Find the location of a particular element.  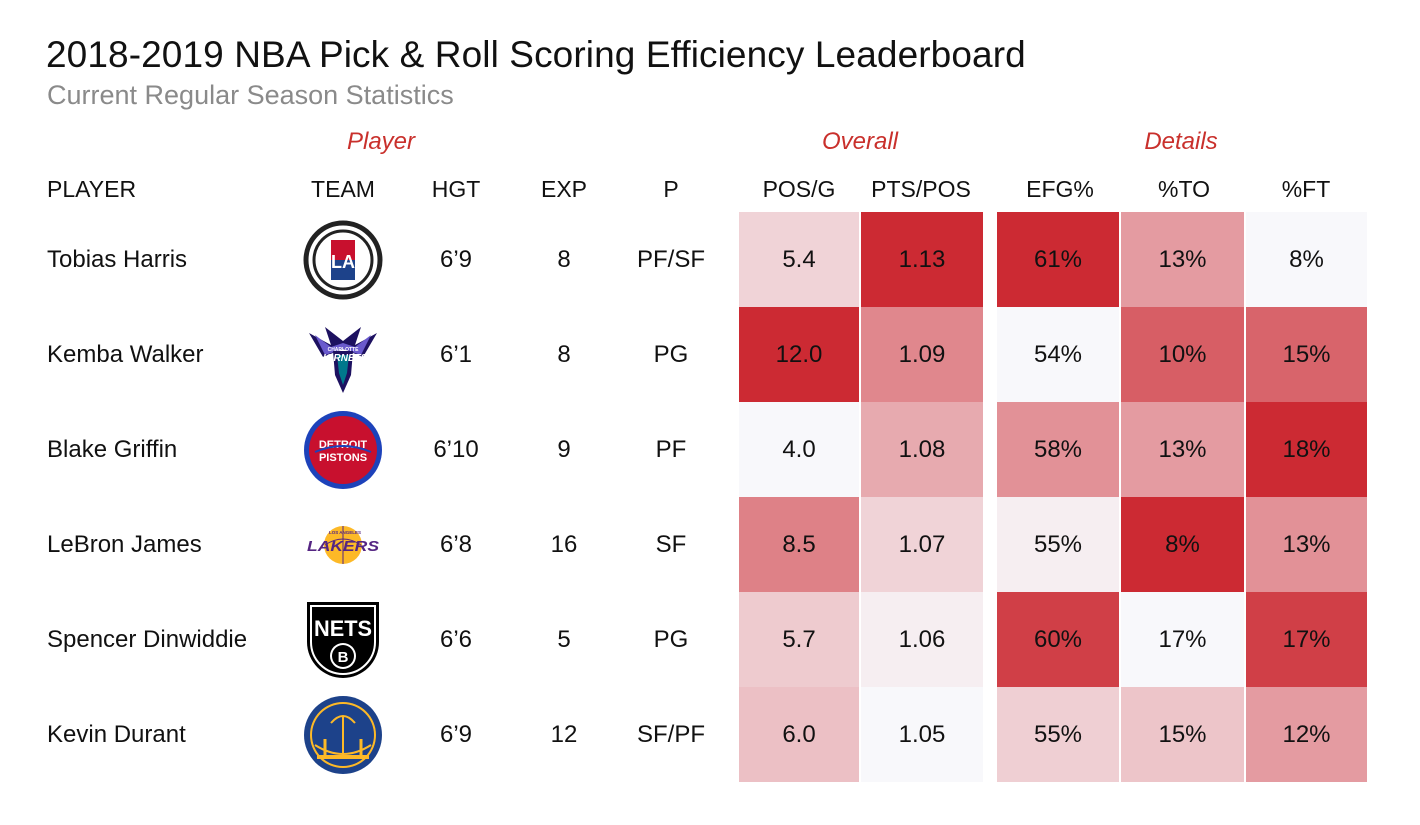

player-name: Blake Griffin is located at coordinates (112, 449).